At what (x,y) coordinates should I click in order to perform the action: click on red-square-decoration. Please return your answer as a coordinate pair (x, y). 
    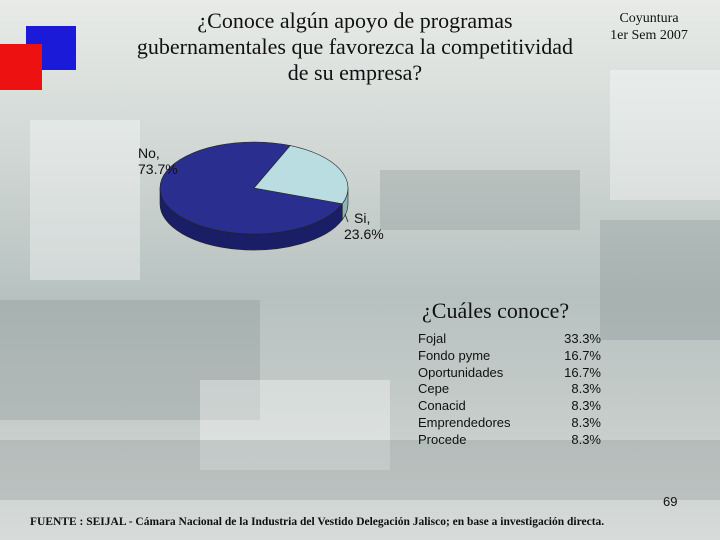
    Looking at the image, I should click on (21, 67).